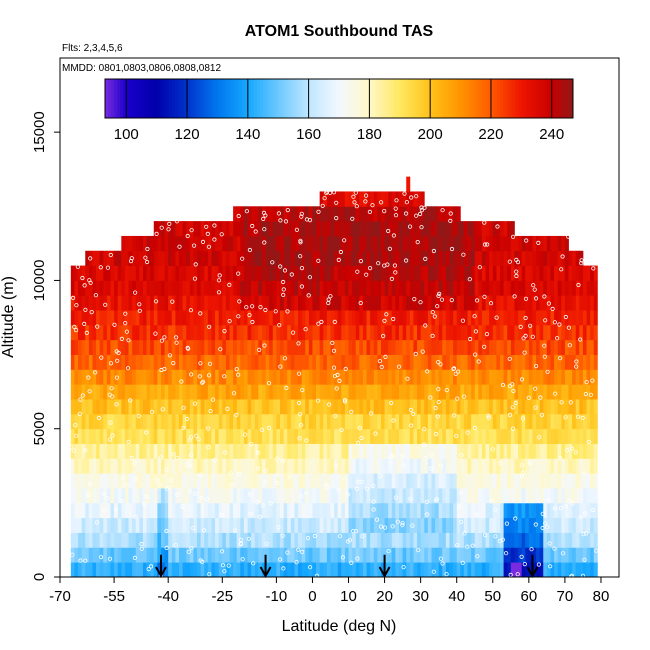 The width and height of the screenshot is (650, 650). Describe the element at coordinates (384, 566) in the screenshot. I see `arrow-marker` at that location.